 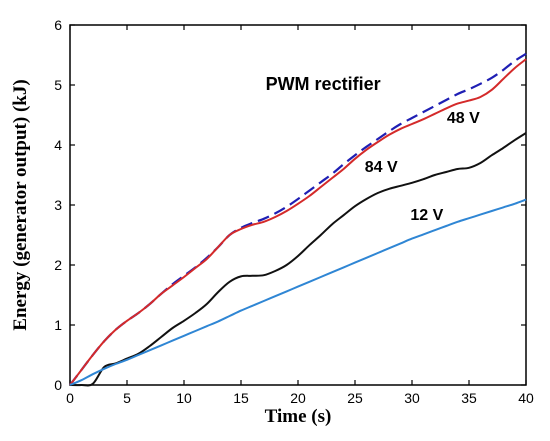 I want to click on x-axis-title: Time (s), so click(x=298, y=416).